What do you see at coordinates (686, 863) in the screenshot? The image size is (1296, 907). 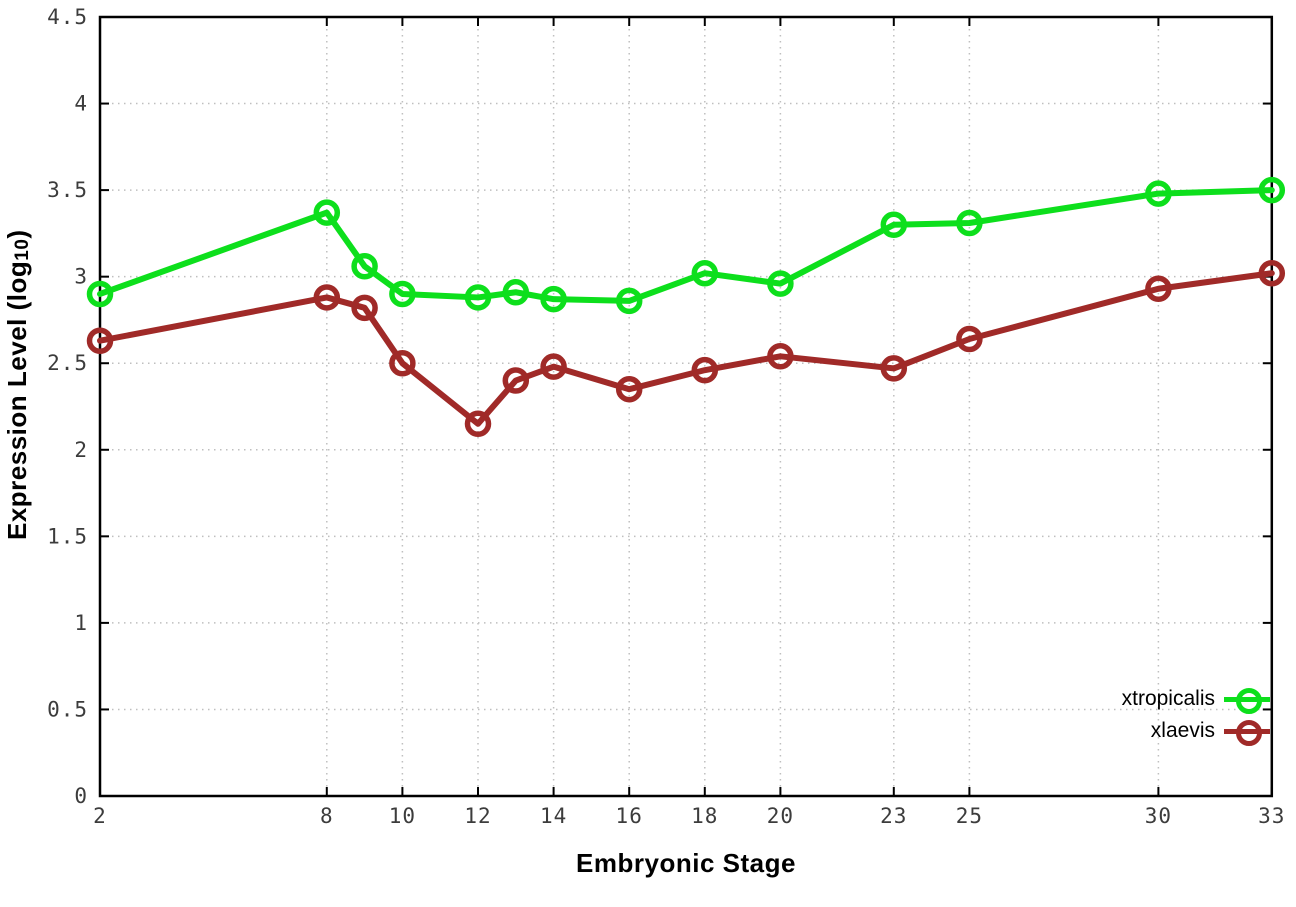 I see `x-axis-title: Embryonic Stage` at bounding box center [686, 863].